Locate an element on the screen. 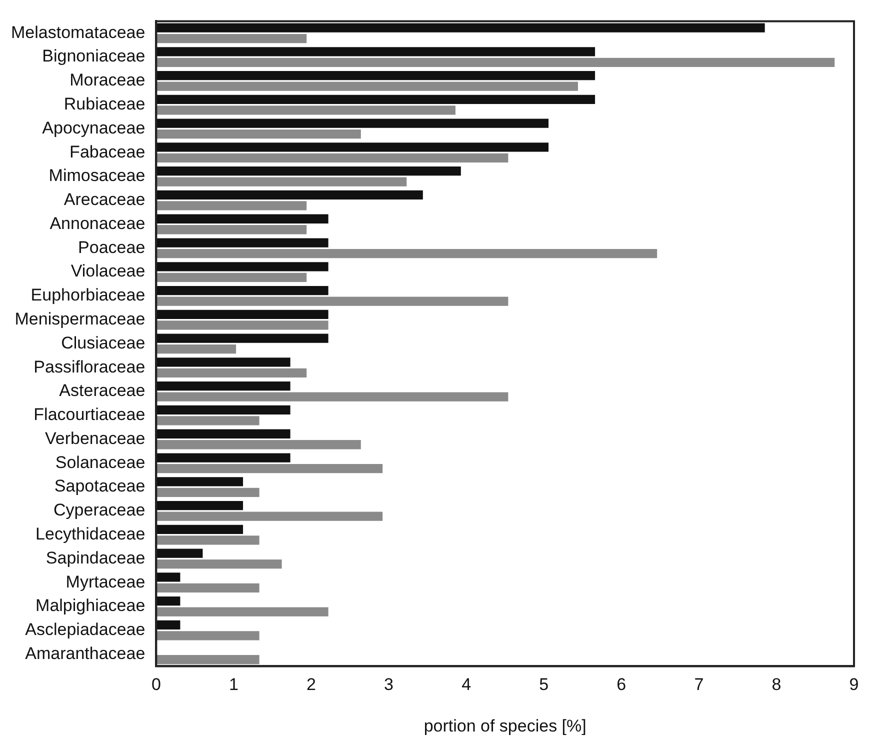 This screenshot has width=874, height=749. y-tick-label: Violaceae is located at coordinates (108, 271).